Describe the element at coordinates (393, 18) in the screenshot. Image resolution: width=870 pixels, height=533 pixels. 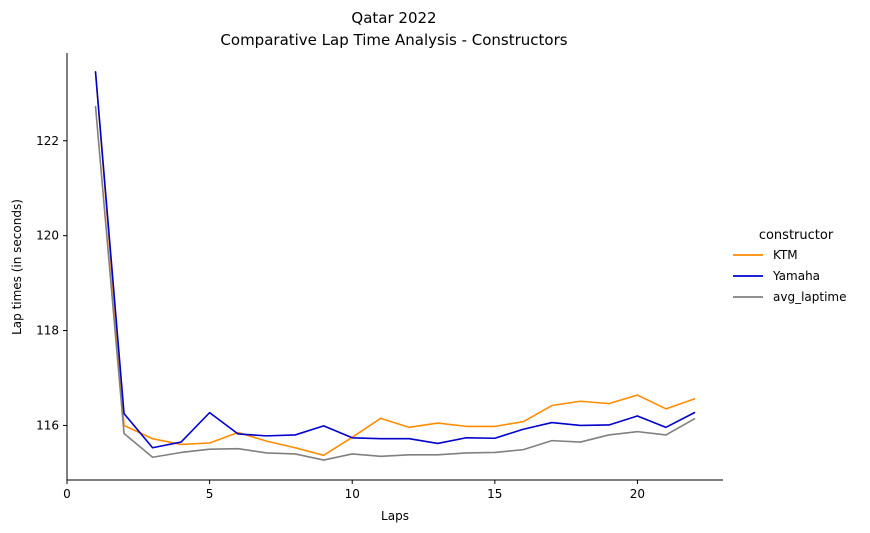
I see `chart-title: Qatar 2022` at that location.